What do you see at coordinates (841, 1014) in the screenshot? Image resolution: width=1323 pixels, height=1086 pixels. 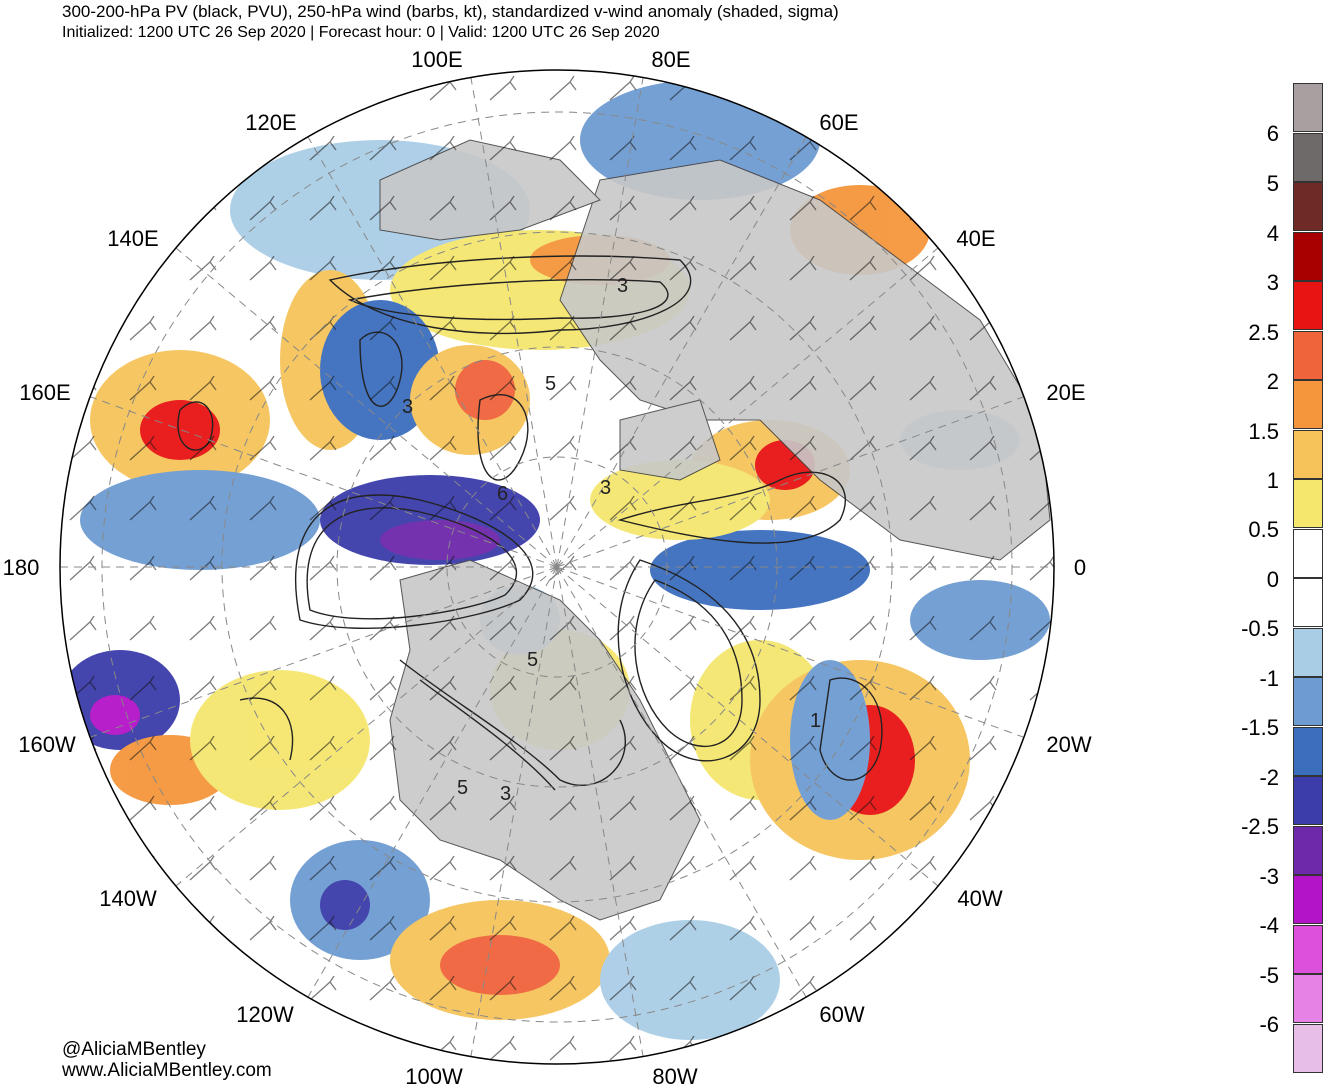 I see `lon-label-60w: 60W` at bounding box center [841, 1014].